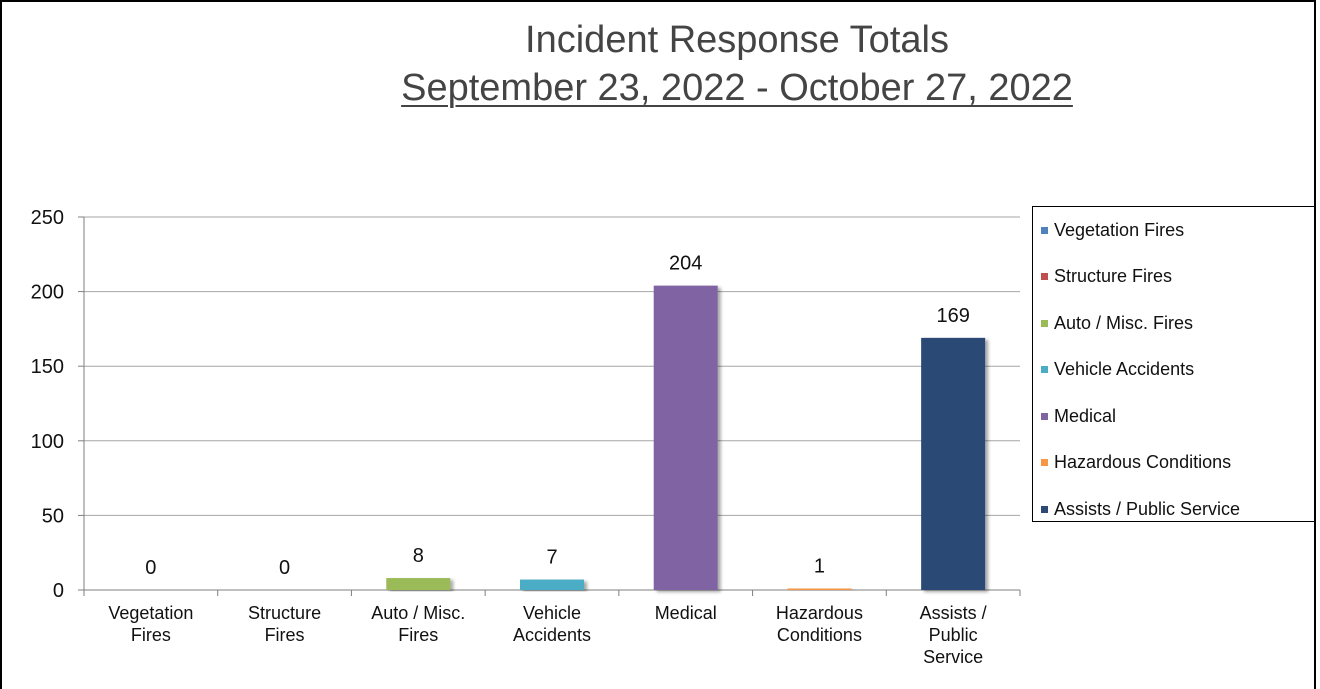 The height and width of the screenshot is (689, 1320). I want to click on legend-label: Assists / Public Service, so click(1147, 508).